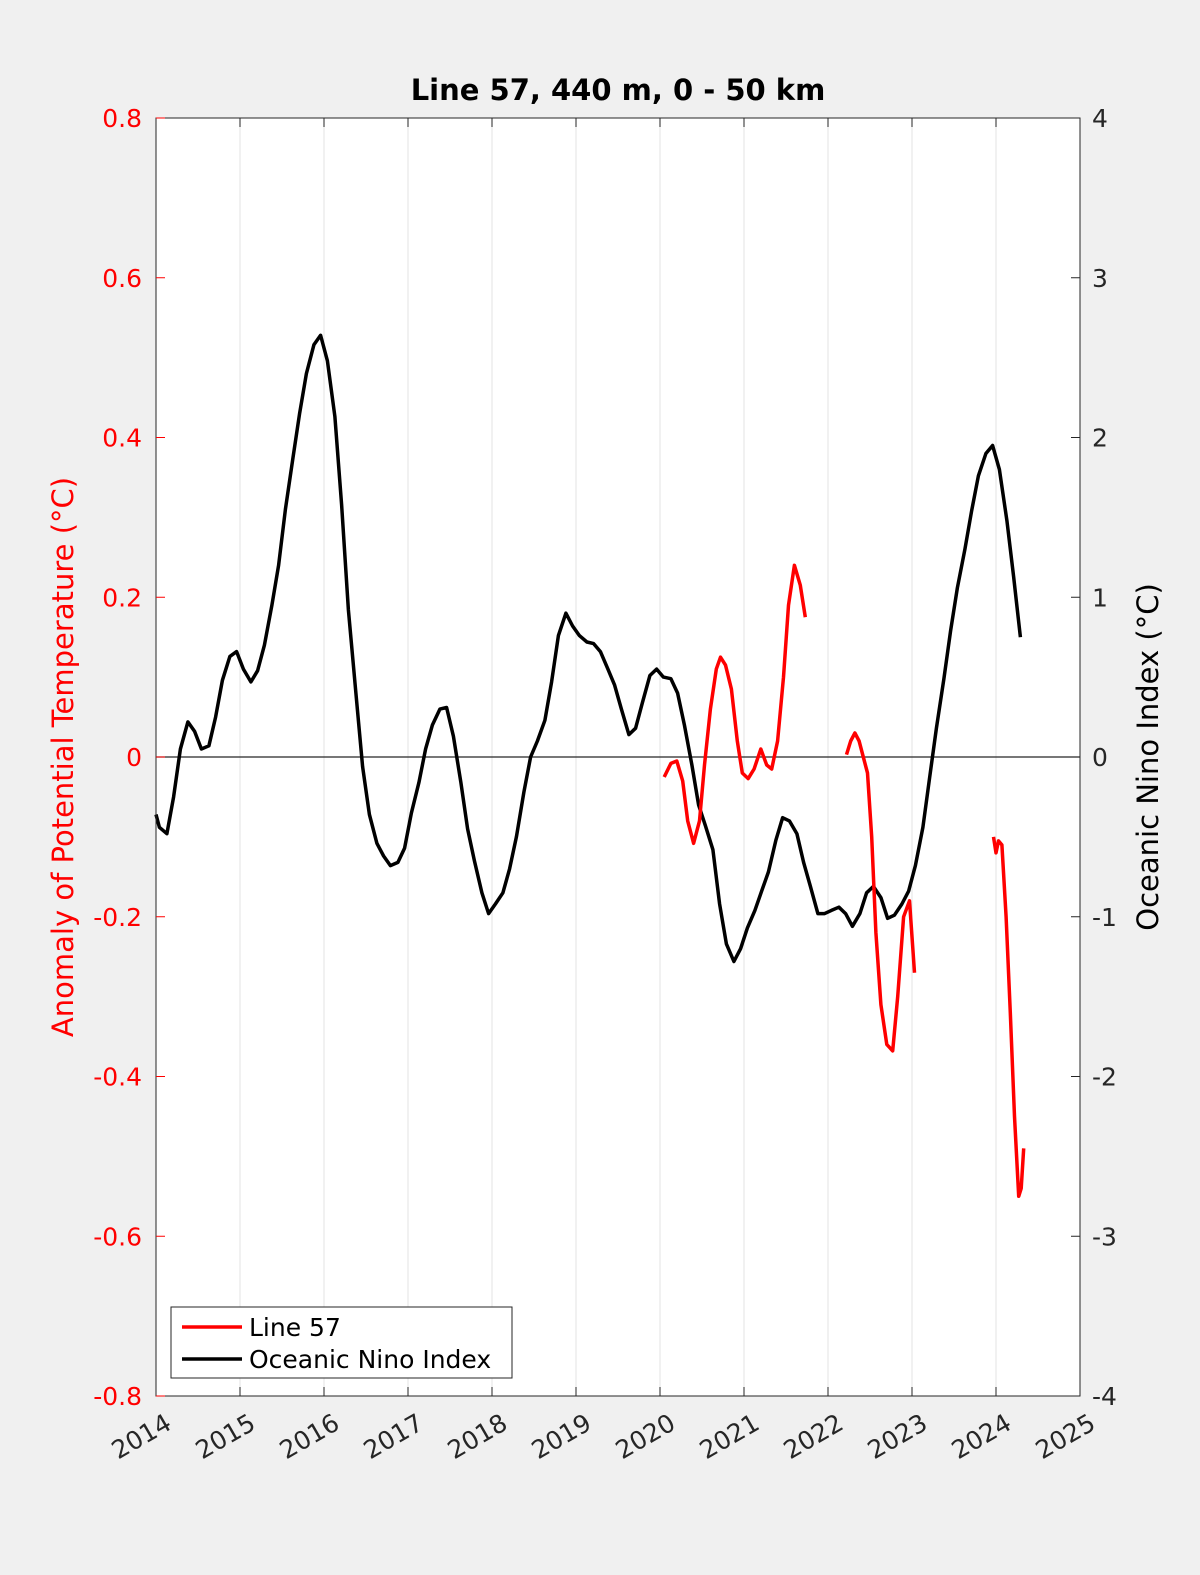 The height and width of the screenshot is (1575, 1200). What do you see at coordinates (117, 1077) in the screenshot?
I see `y-left-tick-label: -0.4` at bounding box center [117, 1077].